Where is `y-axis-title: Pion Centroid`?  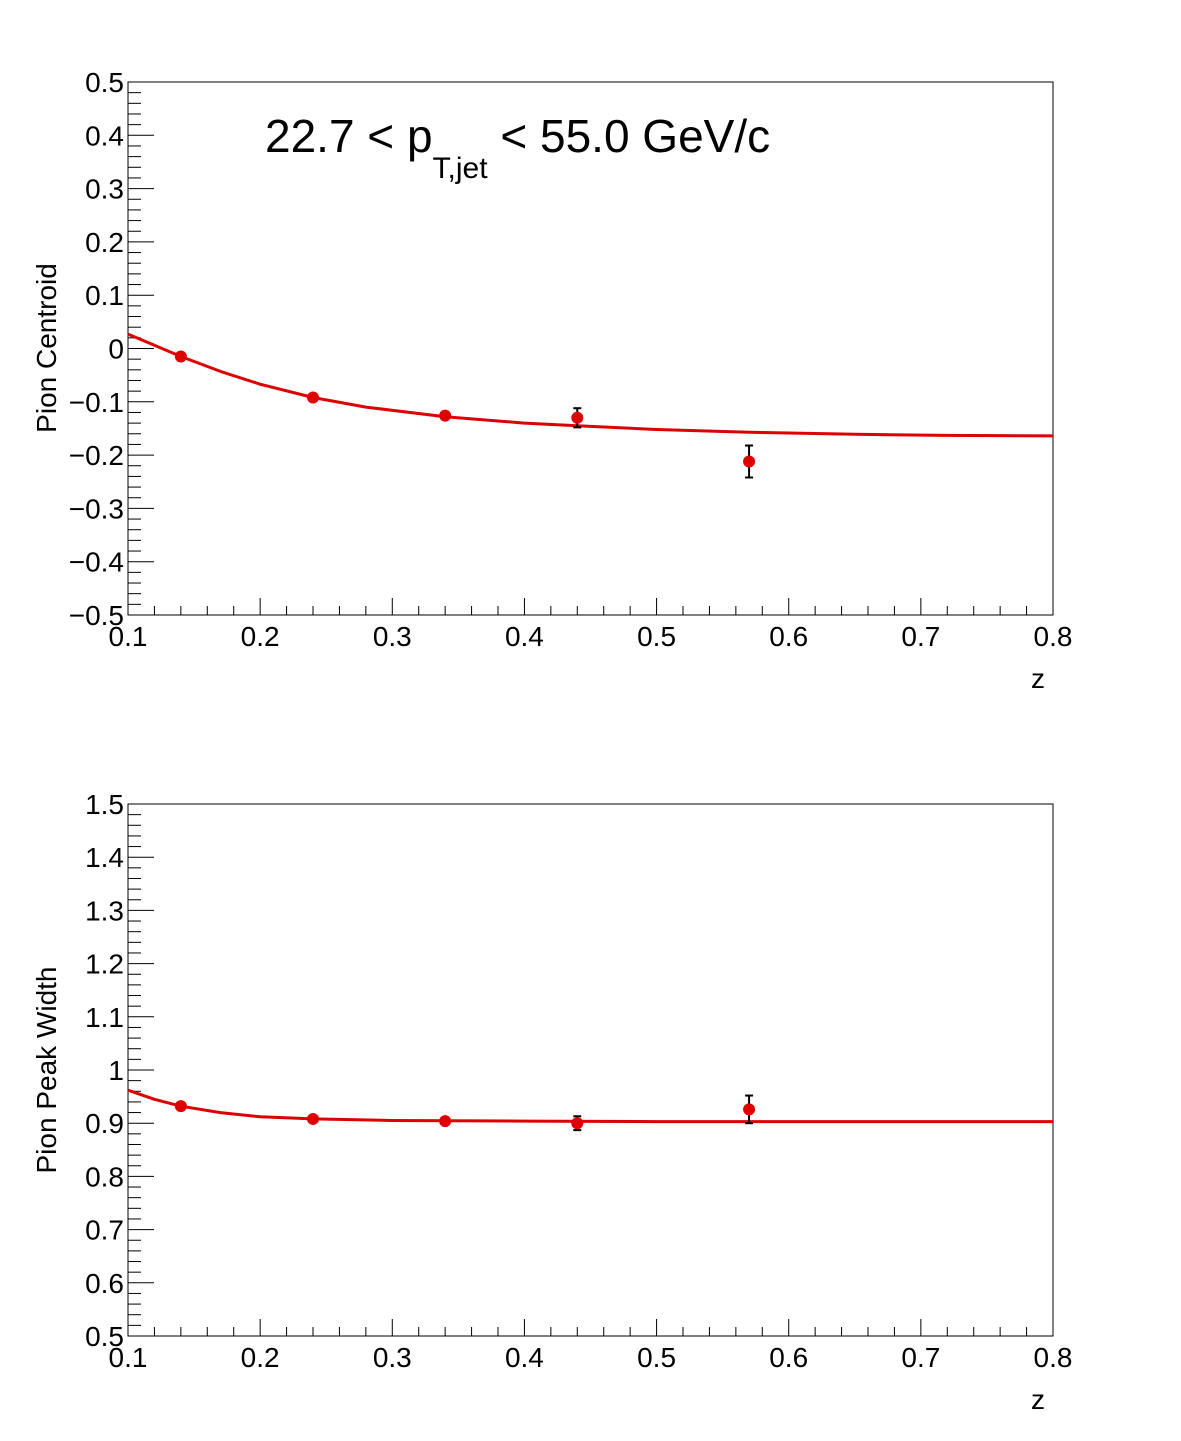 y-axis-title: Pion Centroid is located at coordinates (46, 348).